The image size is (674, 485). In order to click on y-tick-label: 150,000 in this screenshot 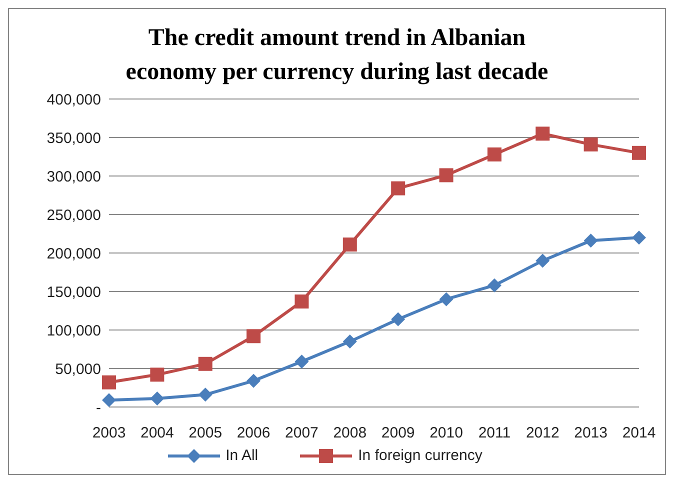, I will do `click(73, 292)`.